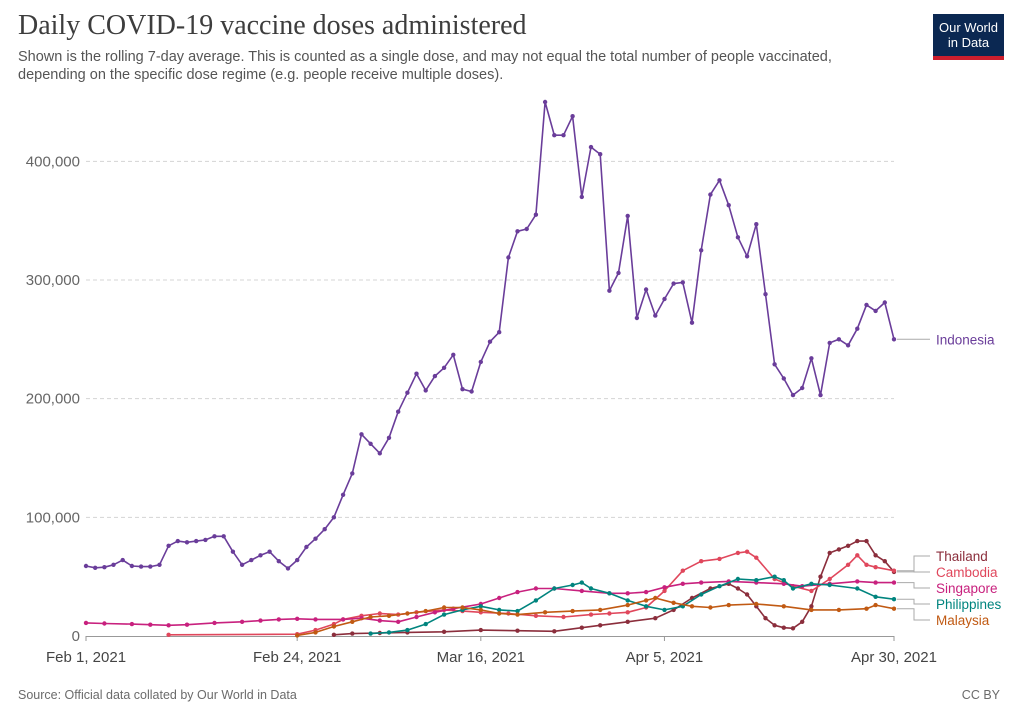 This screenshot has width=1024, height=722. Describe the element at coordinates (967, 588) in the screenshot. I see `series-label-singapore: Singapore` at that location.